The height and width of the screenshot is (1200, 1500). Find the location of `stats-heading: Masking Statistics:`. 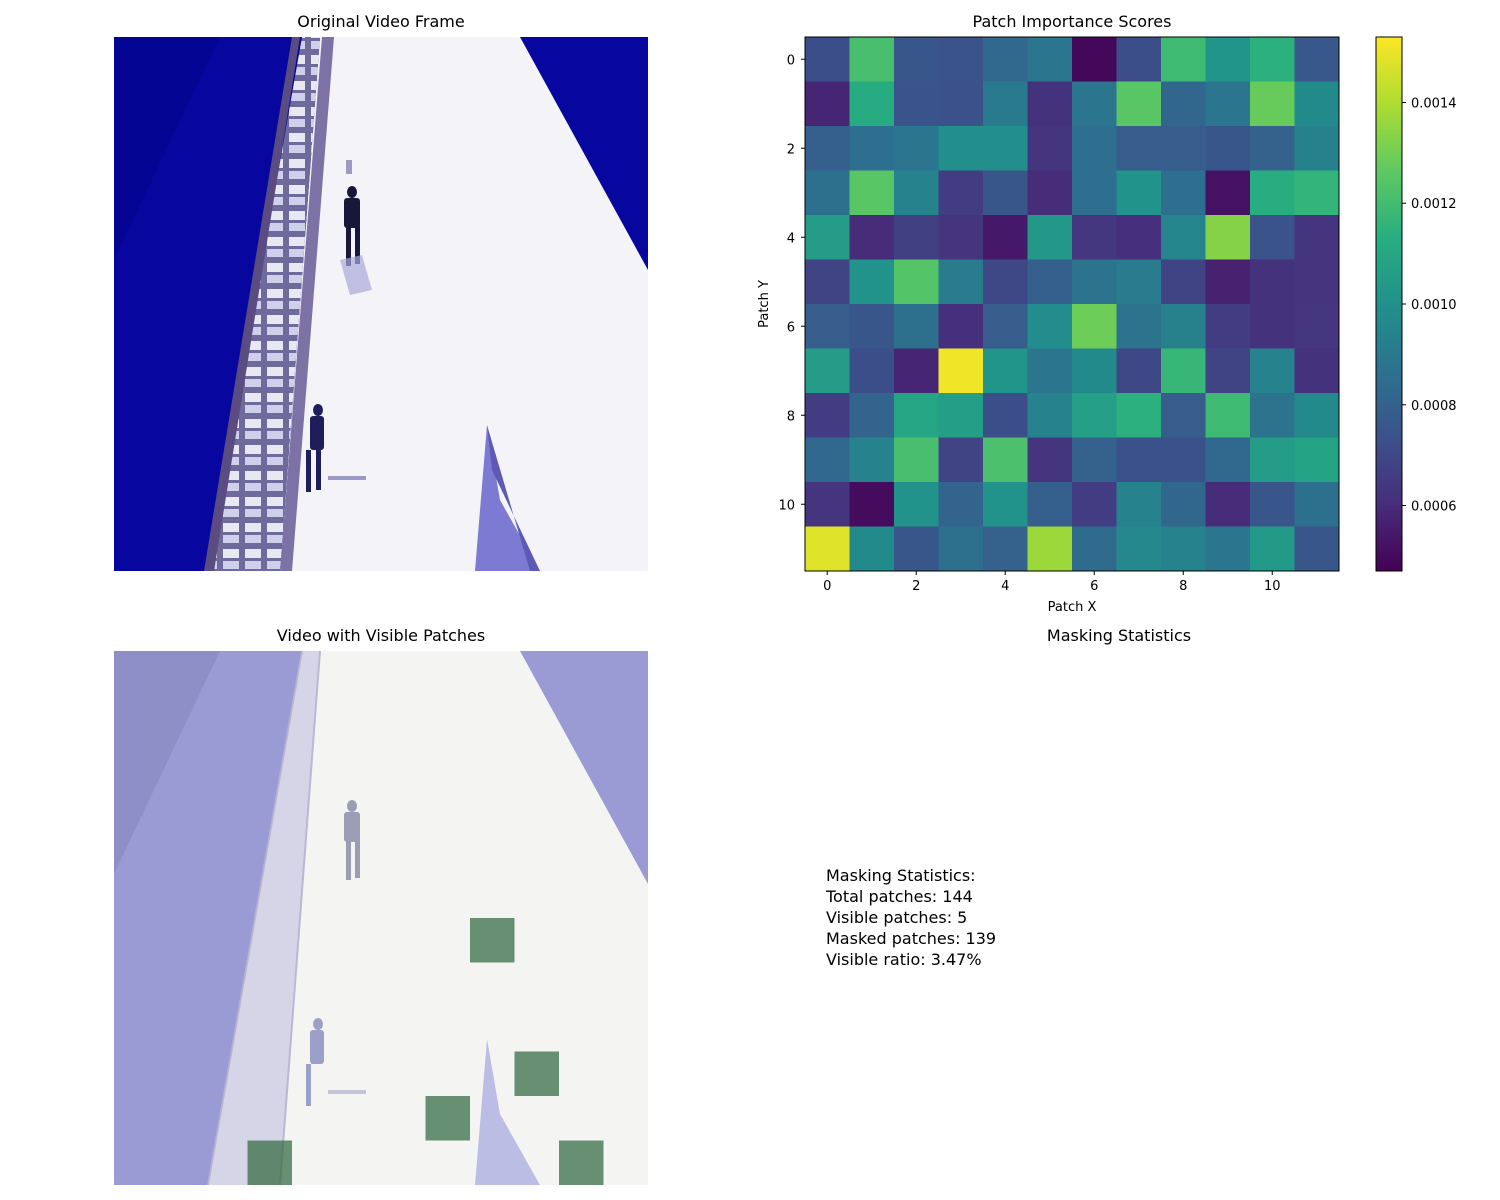

stats-heading: Masking Statistics: is located at coordinates (901, 875).